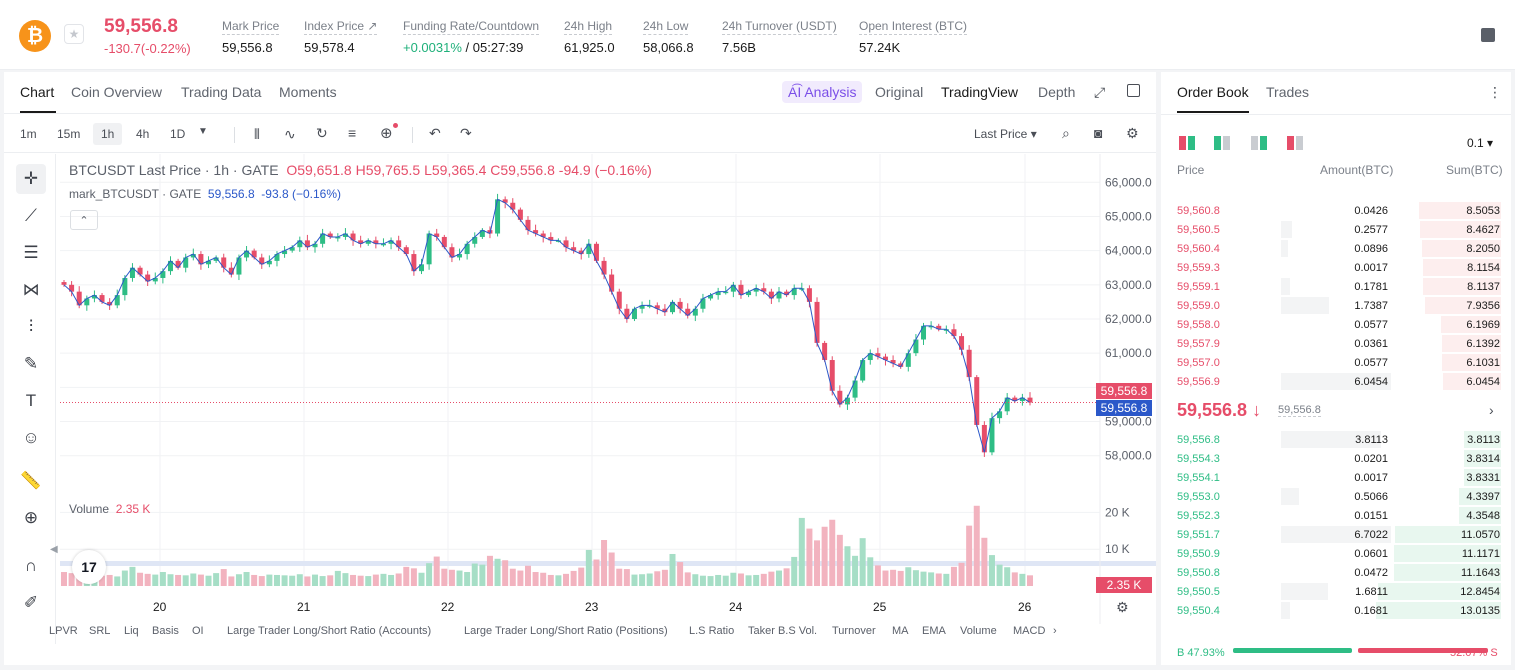  Describe the element at coordinates (198, 631) in the screenshot. I see `indicator-oi: OI` at that location.